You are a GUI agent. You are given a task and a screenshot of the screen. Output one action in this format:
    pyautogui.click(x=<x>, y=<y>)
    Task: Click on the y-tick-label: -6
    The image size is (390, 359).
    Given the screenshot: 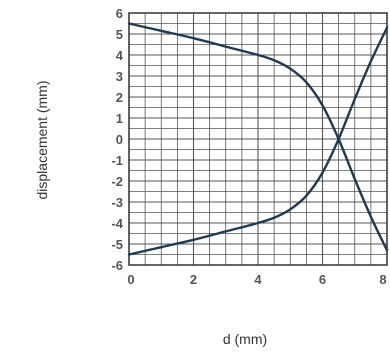 What is the action you would take?
    pyautogui.click(x=117, y=265)
    